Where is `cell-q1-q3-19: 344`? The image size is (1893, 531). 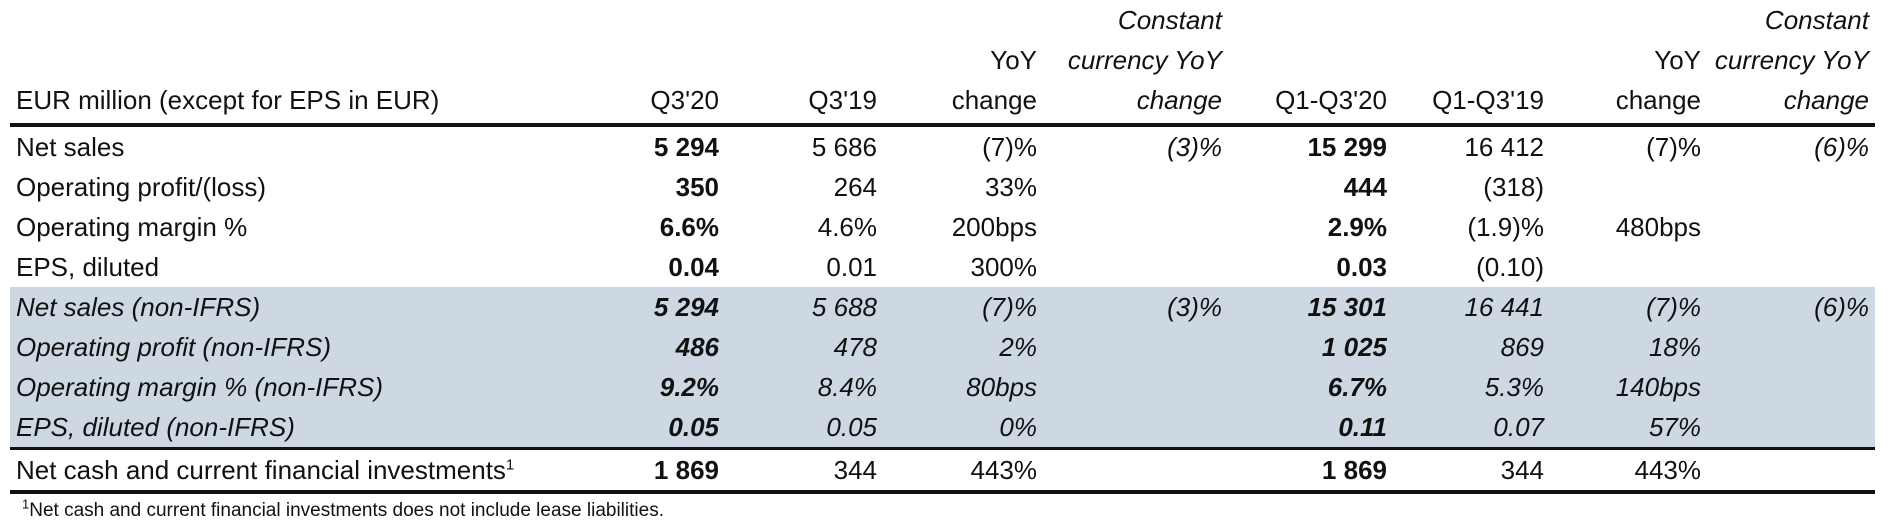
cell-q1-q3-19: 344 is located at coordinates (1522, 470).